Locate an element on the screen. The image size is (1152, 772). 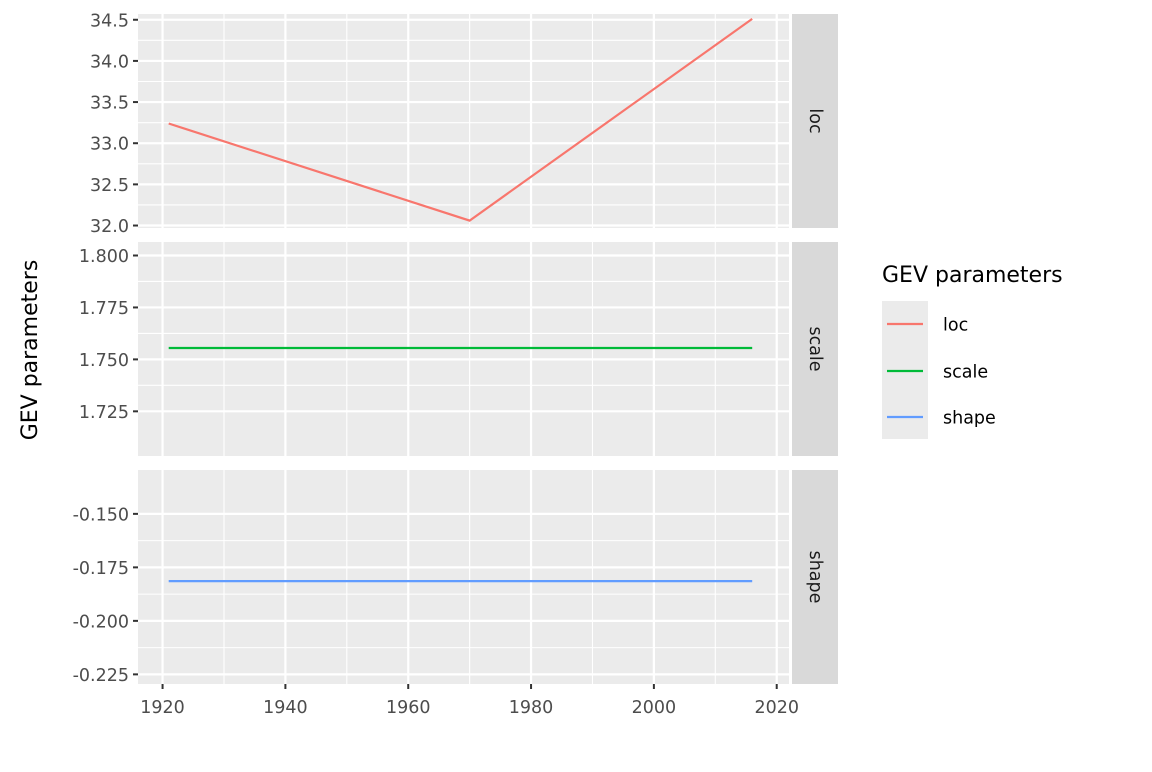
x-tick-label: 1960 is located at coordinates (408, 708).